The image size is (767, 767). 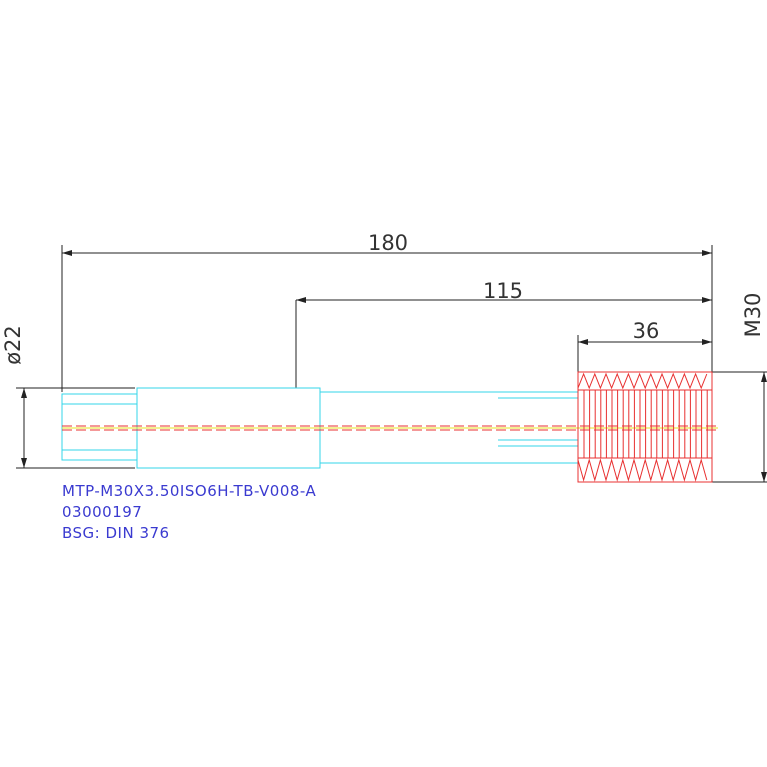 What do you see at coordinates (646, 331) in the screenshot?
I see `dimension-36: 36` at bounding box center [646, 331].